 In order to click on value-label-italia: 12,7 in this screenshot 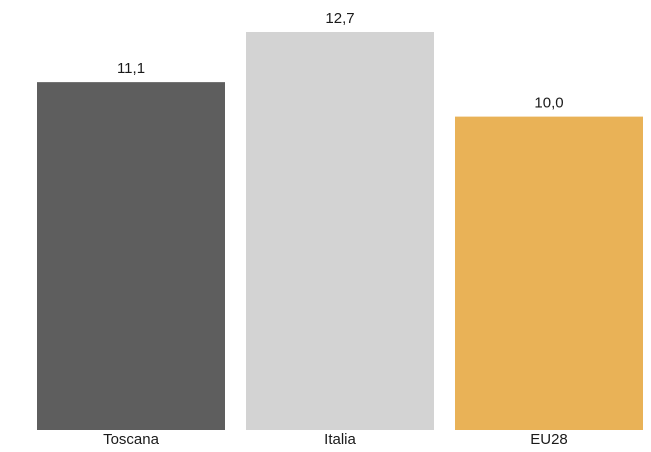, I will do `click(339, 18)`.